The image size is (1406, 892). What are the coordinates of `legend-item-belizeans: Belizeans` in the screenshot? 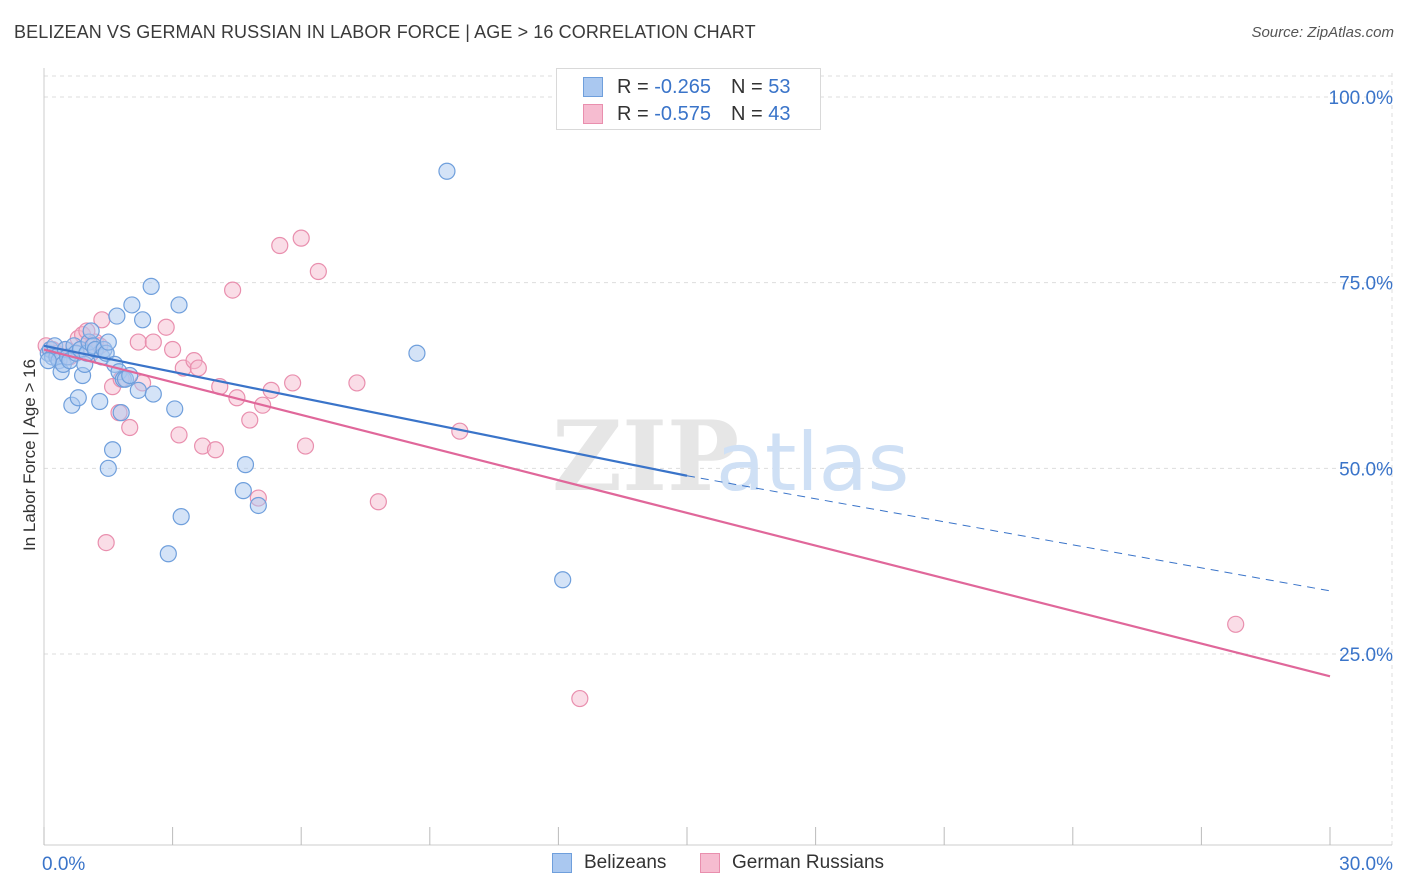 It's located at (609, 863).